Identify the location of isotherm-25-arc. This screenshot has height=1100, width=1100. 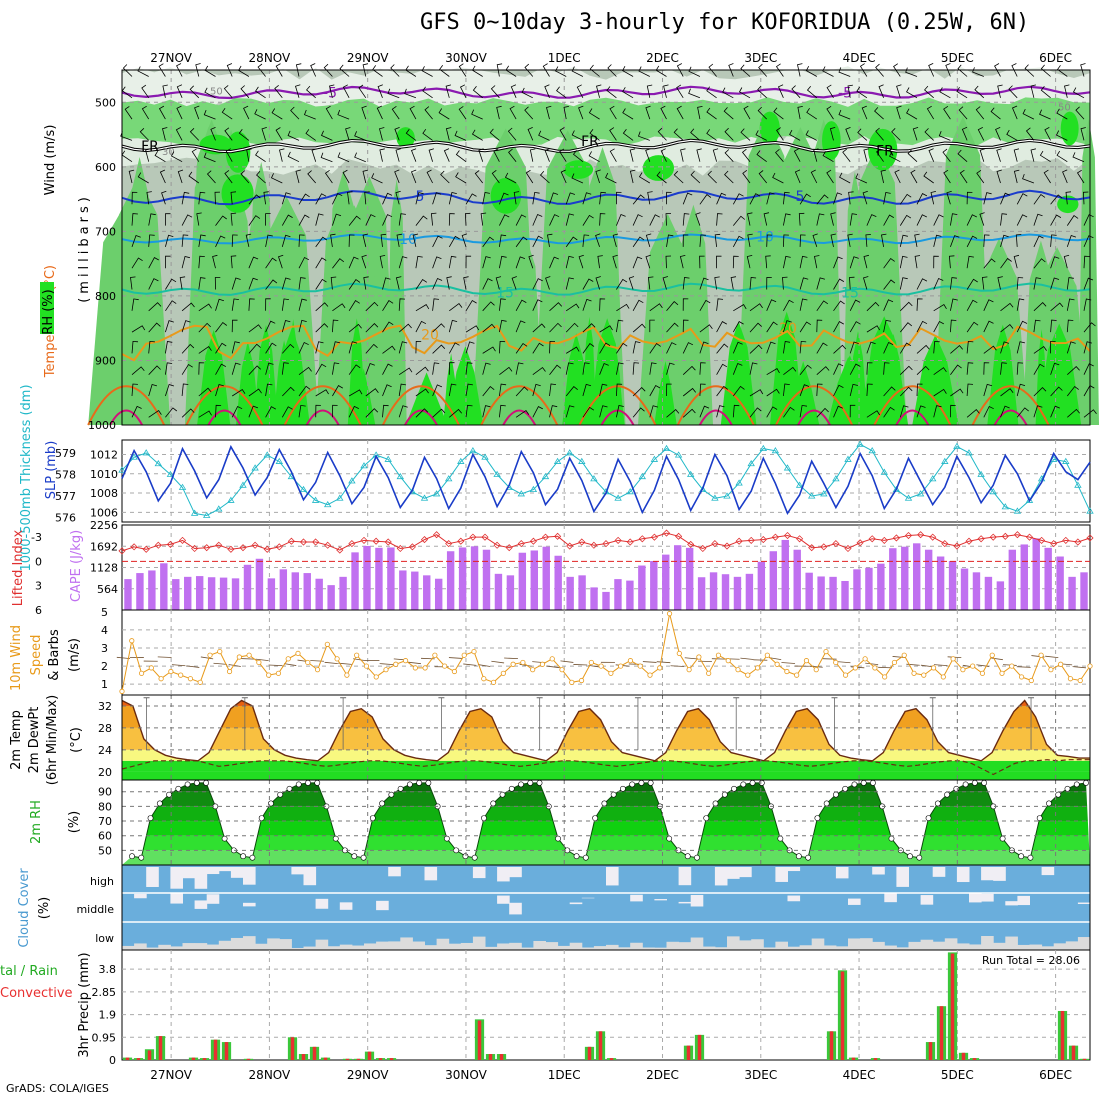
(1010, 405).